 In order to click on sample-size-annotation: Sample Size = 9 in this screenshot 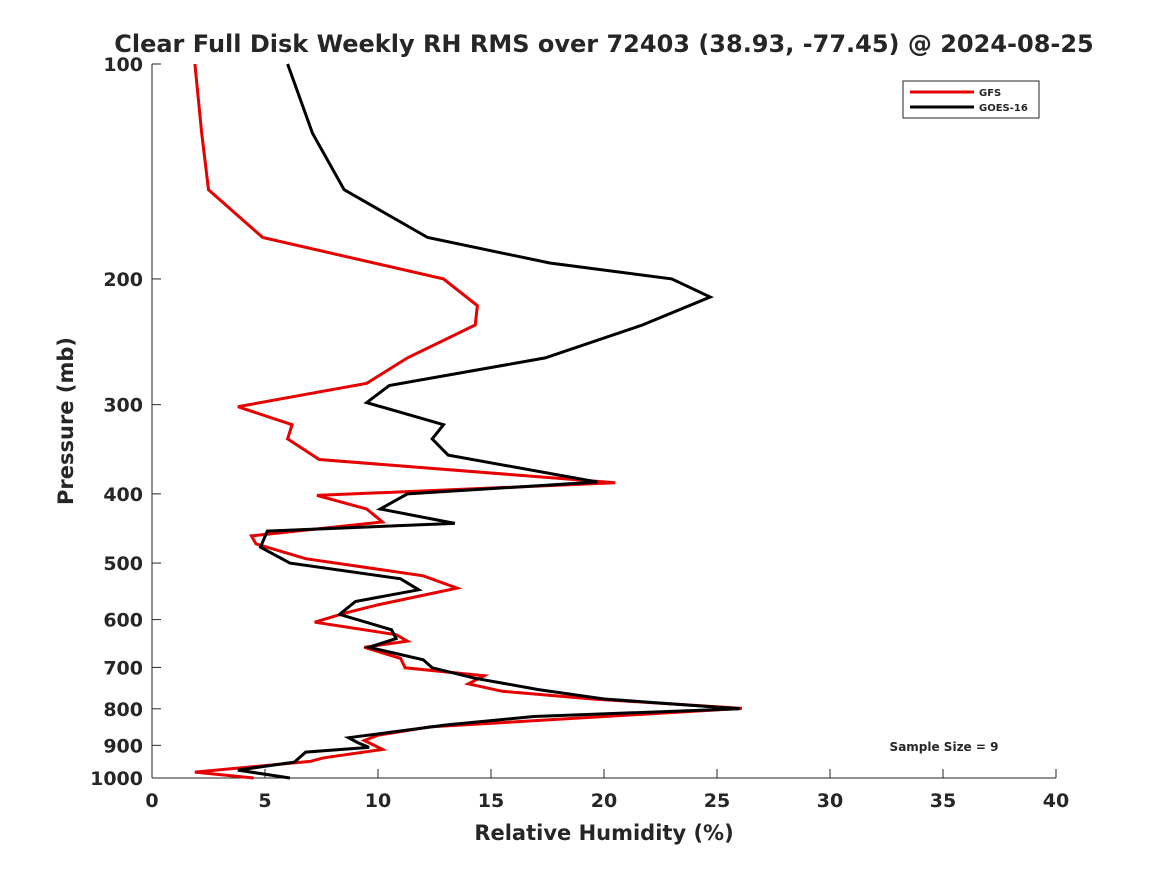, I will do `click(944, 747)`.